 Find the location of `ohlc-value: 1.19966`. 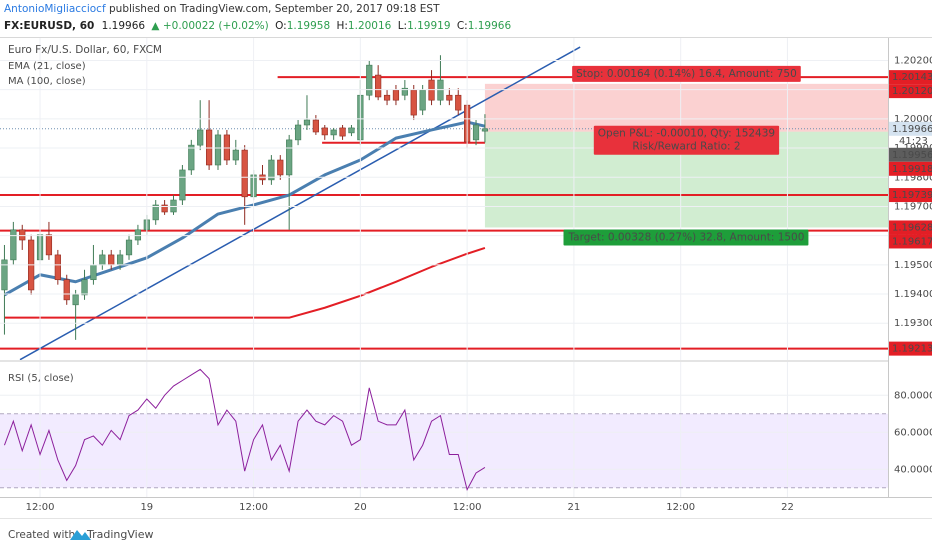

ohlc-value: 1.19966 is located at coordinates (490, 26).